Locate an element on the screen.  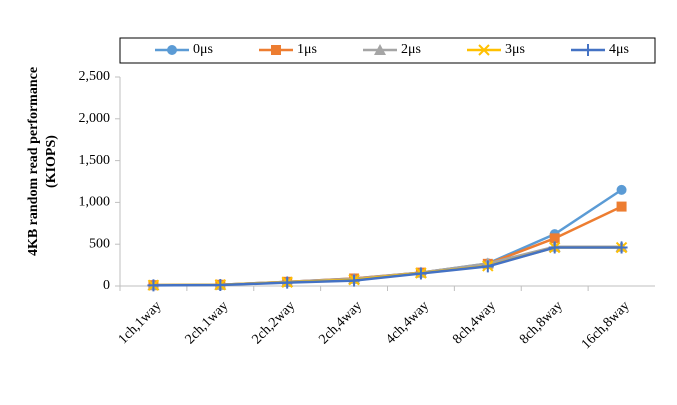
y-axis-label: (KIOPS) is located at coordinates (51, 161).